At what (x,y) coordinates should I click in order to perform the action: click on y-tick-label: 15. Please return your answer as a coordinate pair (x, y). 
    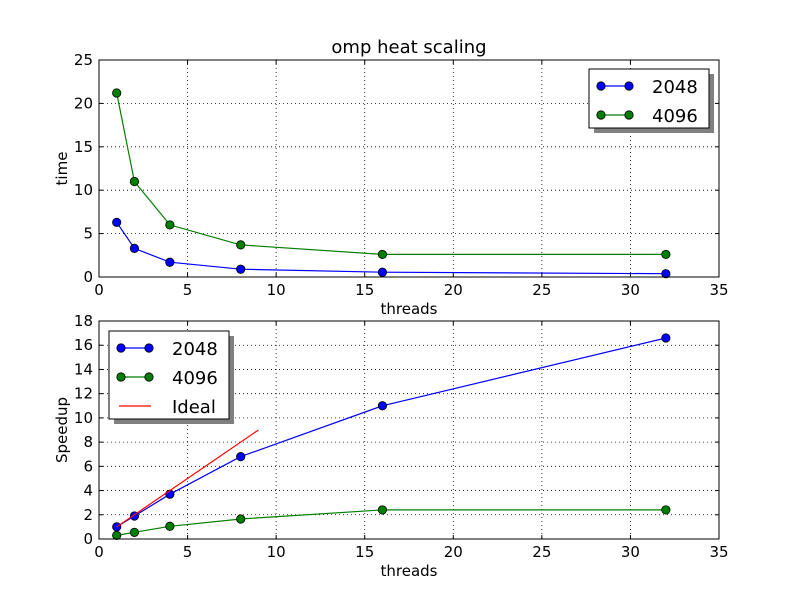
    Looking at the image, I should click on (83, 147).